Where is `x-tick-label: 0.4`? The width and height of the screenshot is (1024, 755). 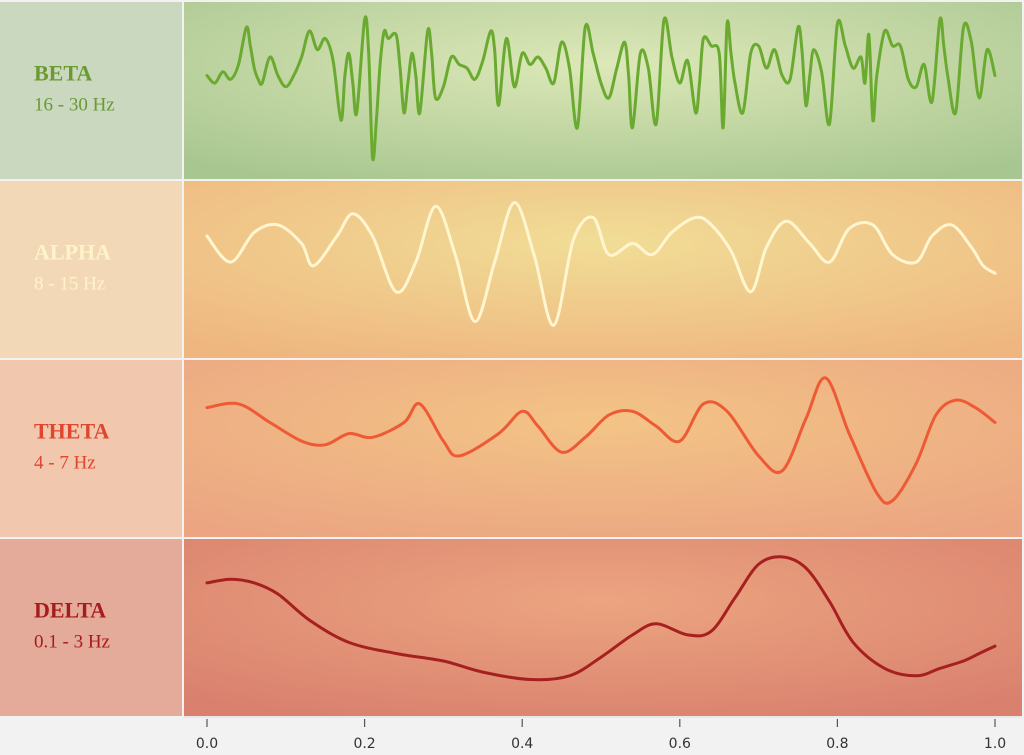
x-tick-label: 0.4 is located at coordinates (522, 744).